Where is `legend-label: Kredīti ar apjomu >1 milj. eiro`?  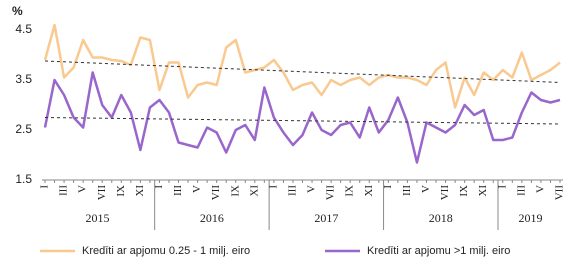
legend-label: Kredīti ar apjomu >1 milj. eiro is located at coordinates (438, 251).